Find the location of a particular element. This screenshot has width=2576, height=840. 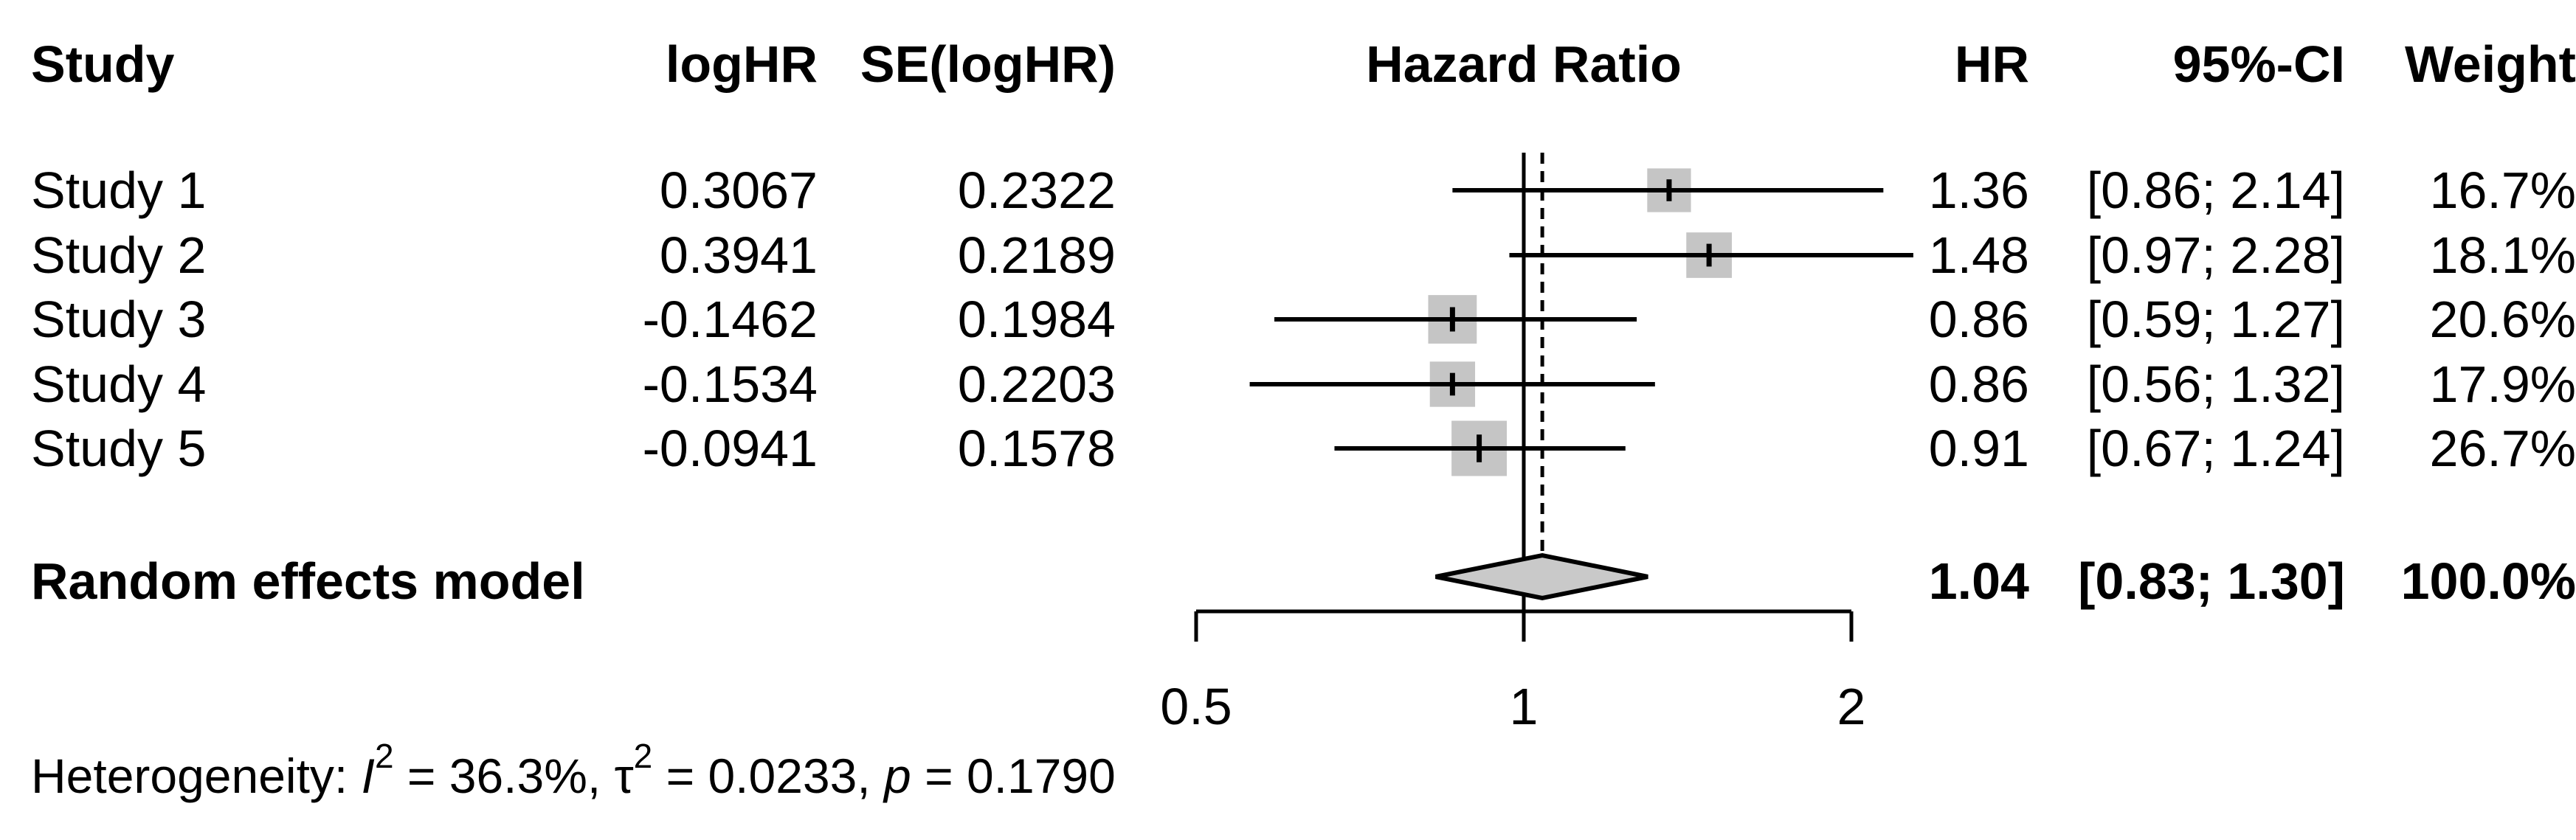

x-axis-tick-label: 0.5 is located at coordinates (1196, 706).